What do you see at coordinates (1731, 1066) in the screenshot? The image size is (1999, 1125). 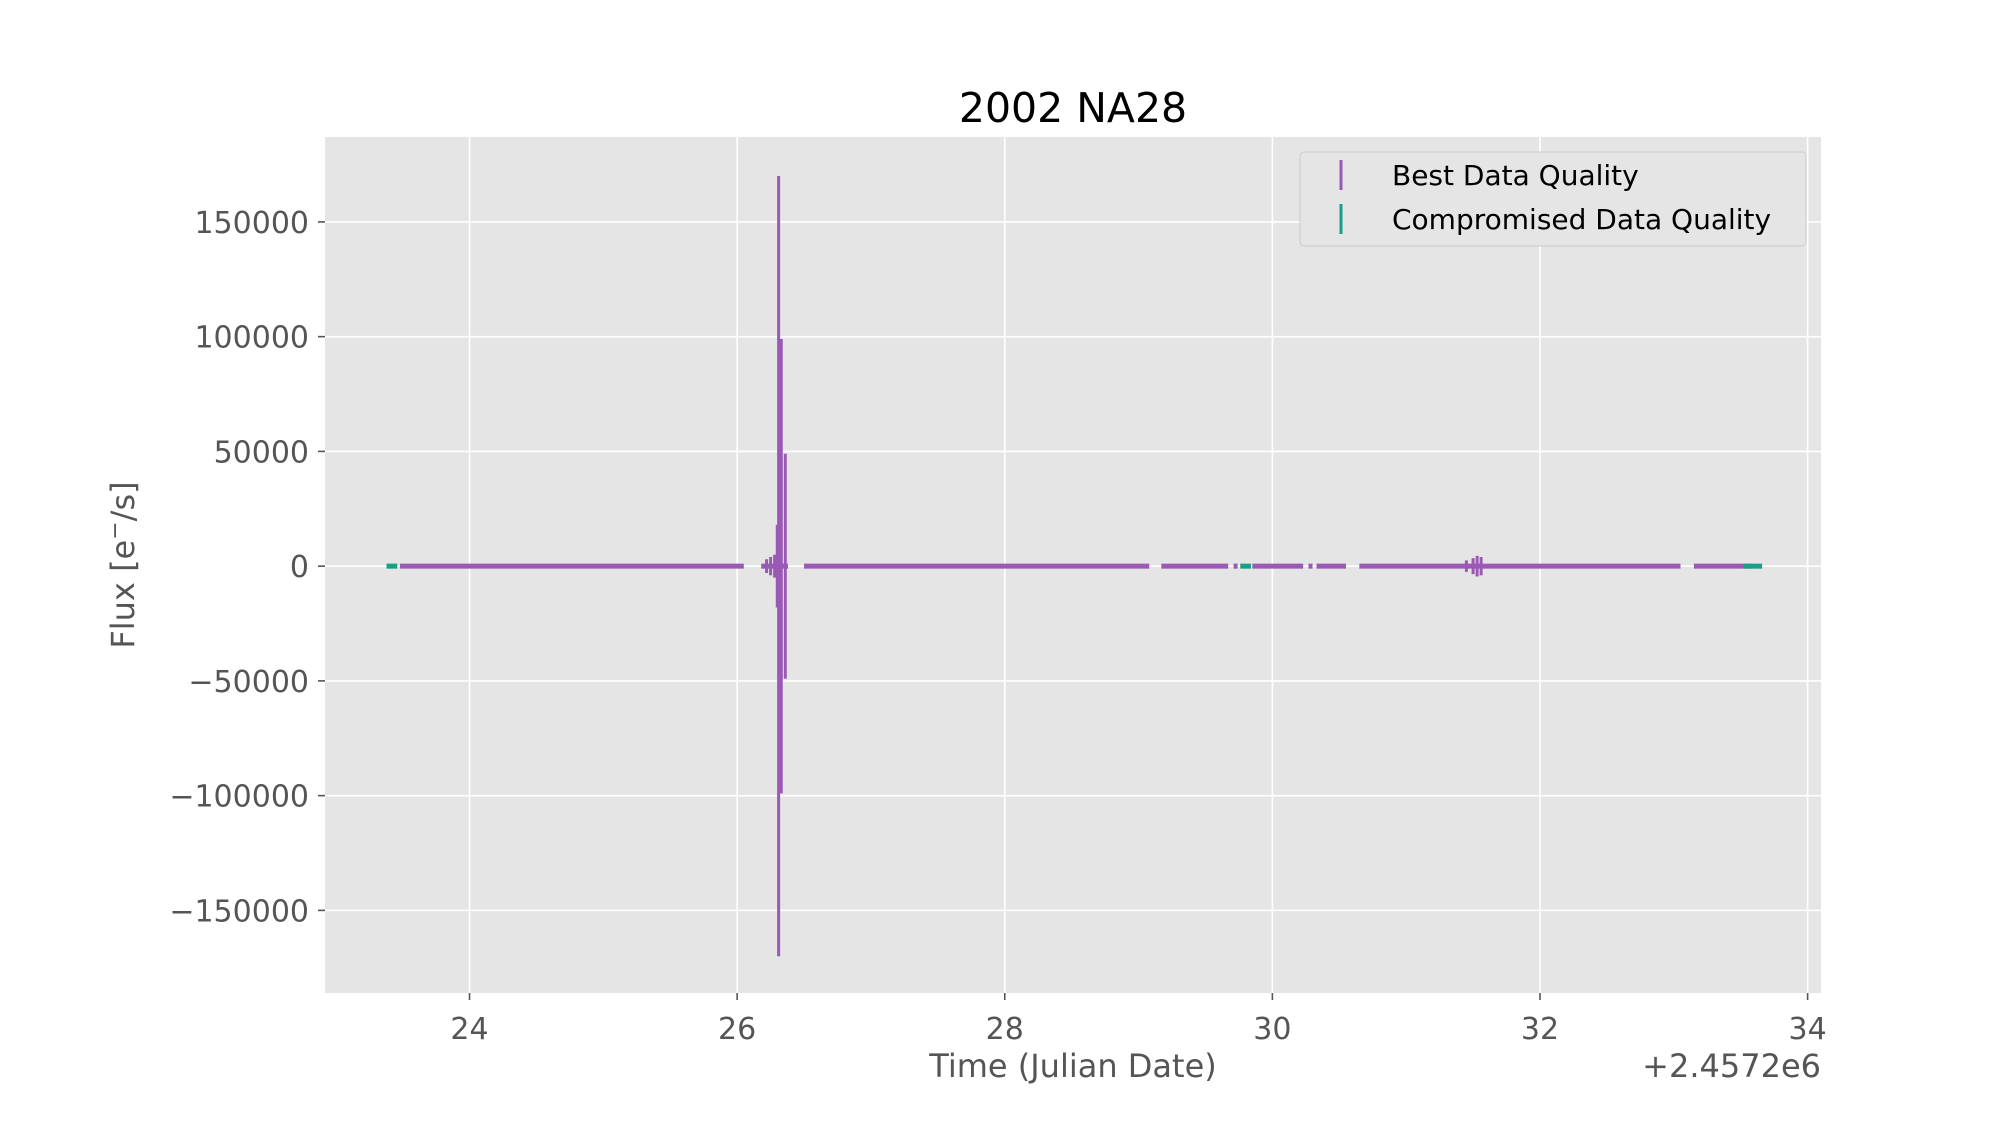 I see `x-axis-offset-label: +2.4572e6` at bounding box center [1731, 1066].